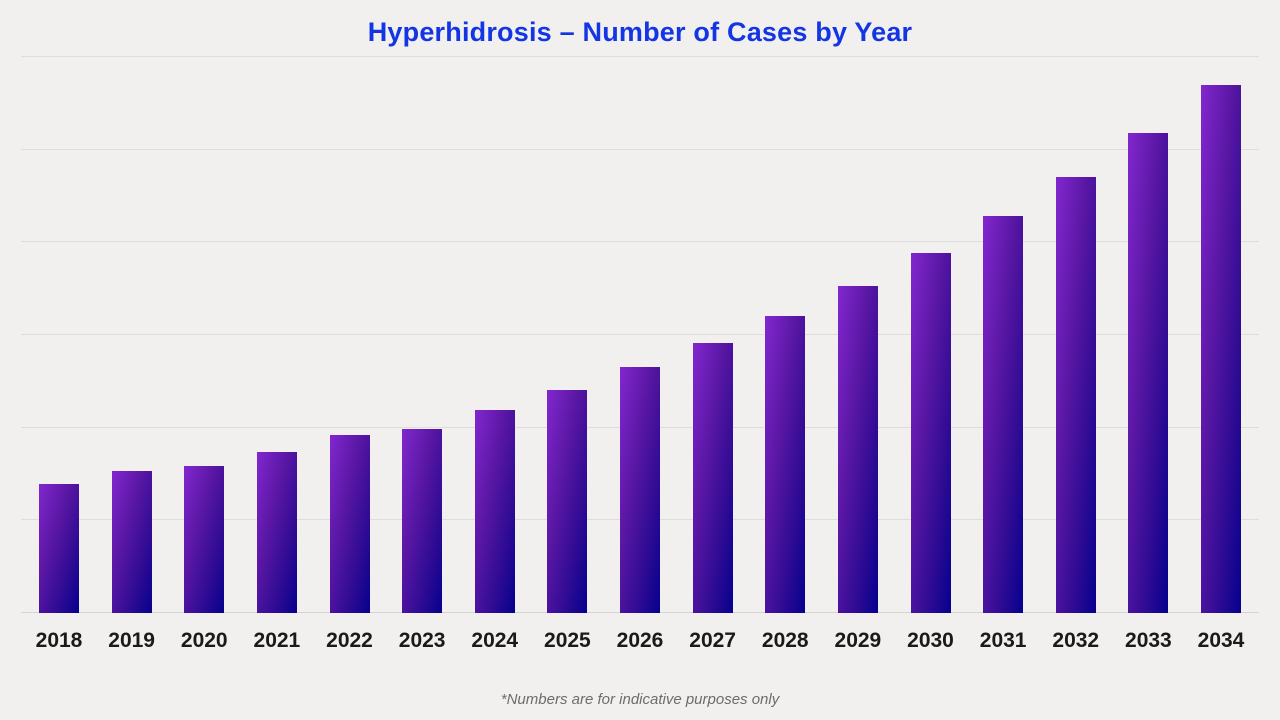  What do you see at coordinates (204, 539) in the screenshot?
I see `bar-2020` at bounding box center [204, 539].